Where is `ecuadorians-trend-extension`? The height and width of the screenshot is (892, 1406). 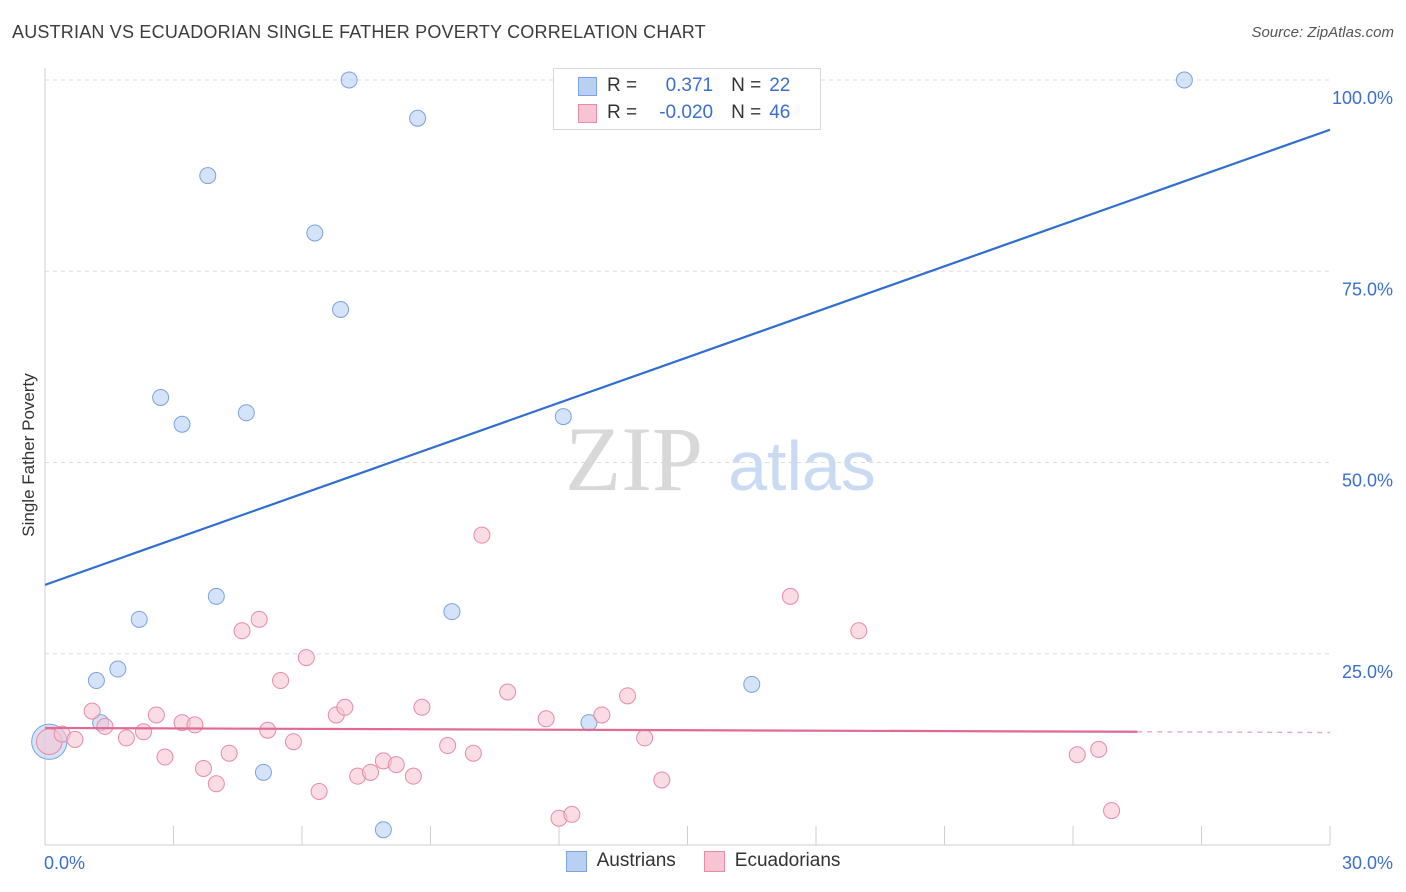 ecuadorians-trend-extension is located at coordinates (1234, 732).